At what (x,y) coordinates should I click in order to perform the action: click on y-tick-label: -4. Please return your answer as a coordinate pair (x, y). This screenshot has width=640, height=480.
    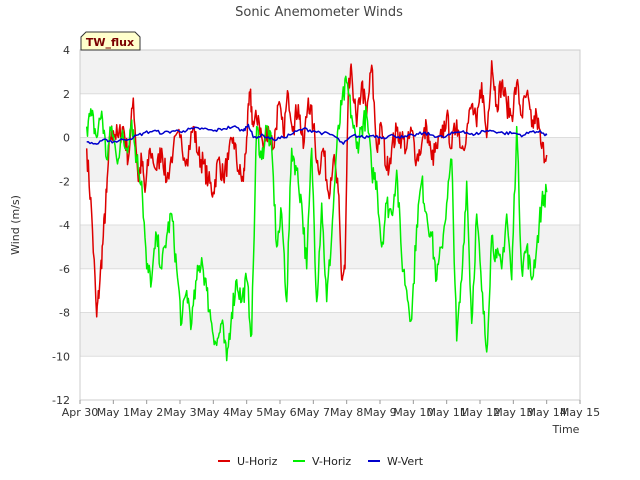
    Looking at the image, I should click on (64, 225).